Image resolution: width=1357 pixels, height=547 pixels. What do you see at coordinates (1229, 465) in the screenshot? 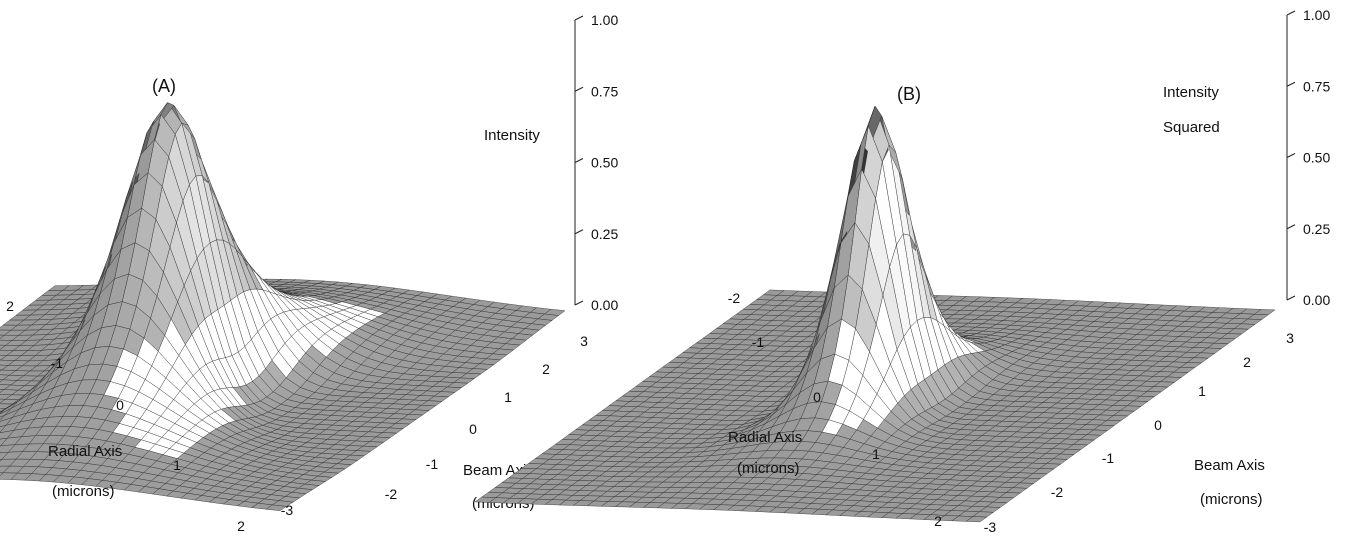
I see `panel-b-beam-label: Beam Axis` at bounding box center [1229, 465].